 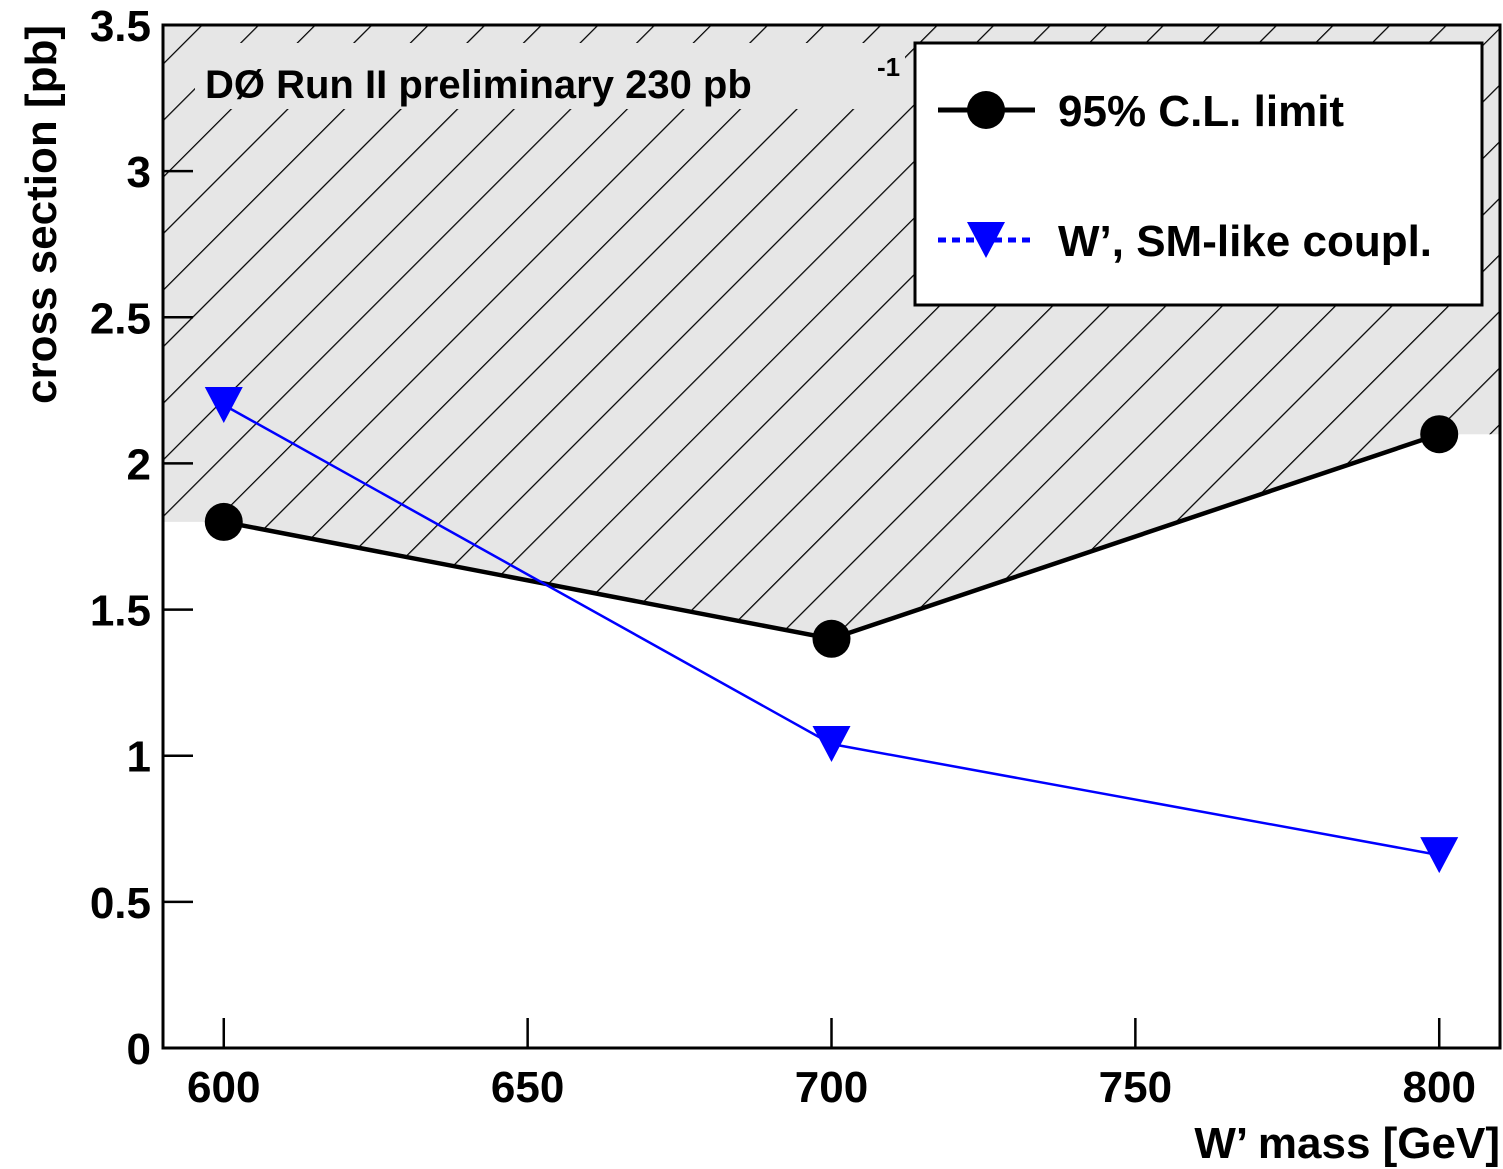 What do you see at coordinates (1201, 111) in the screenshot?
I see `legend-label: 95% C.L. limit` at bounding box center [1201, 111].